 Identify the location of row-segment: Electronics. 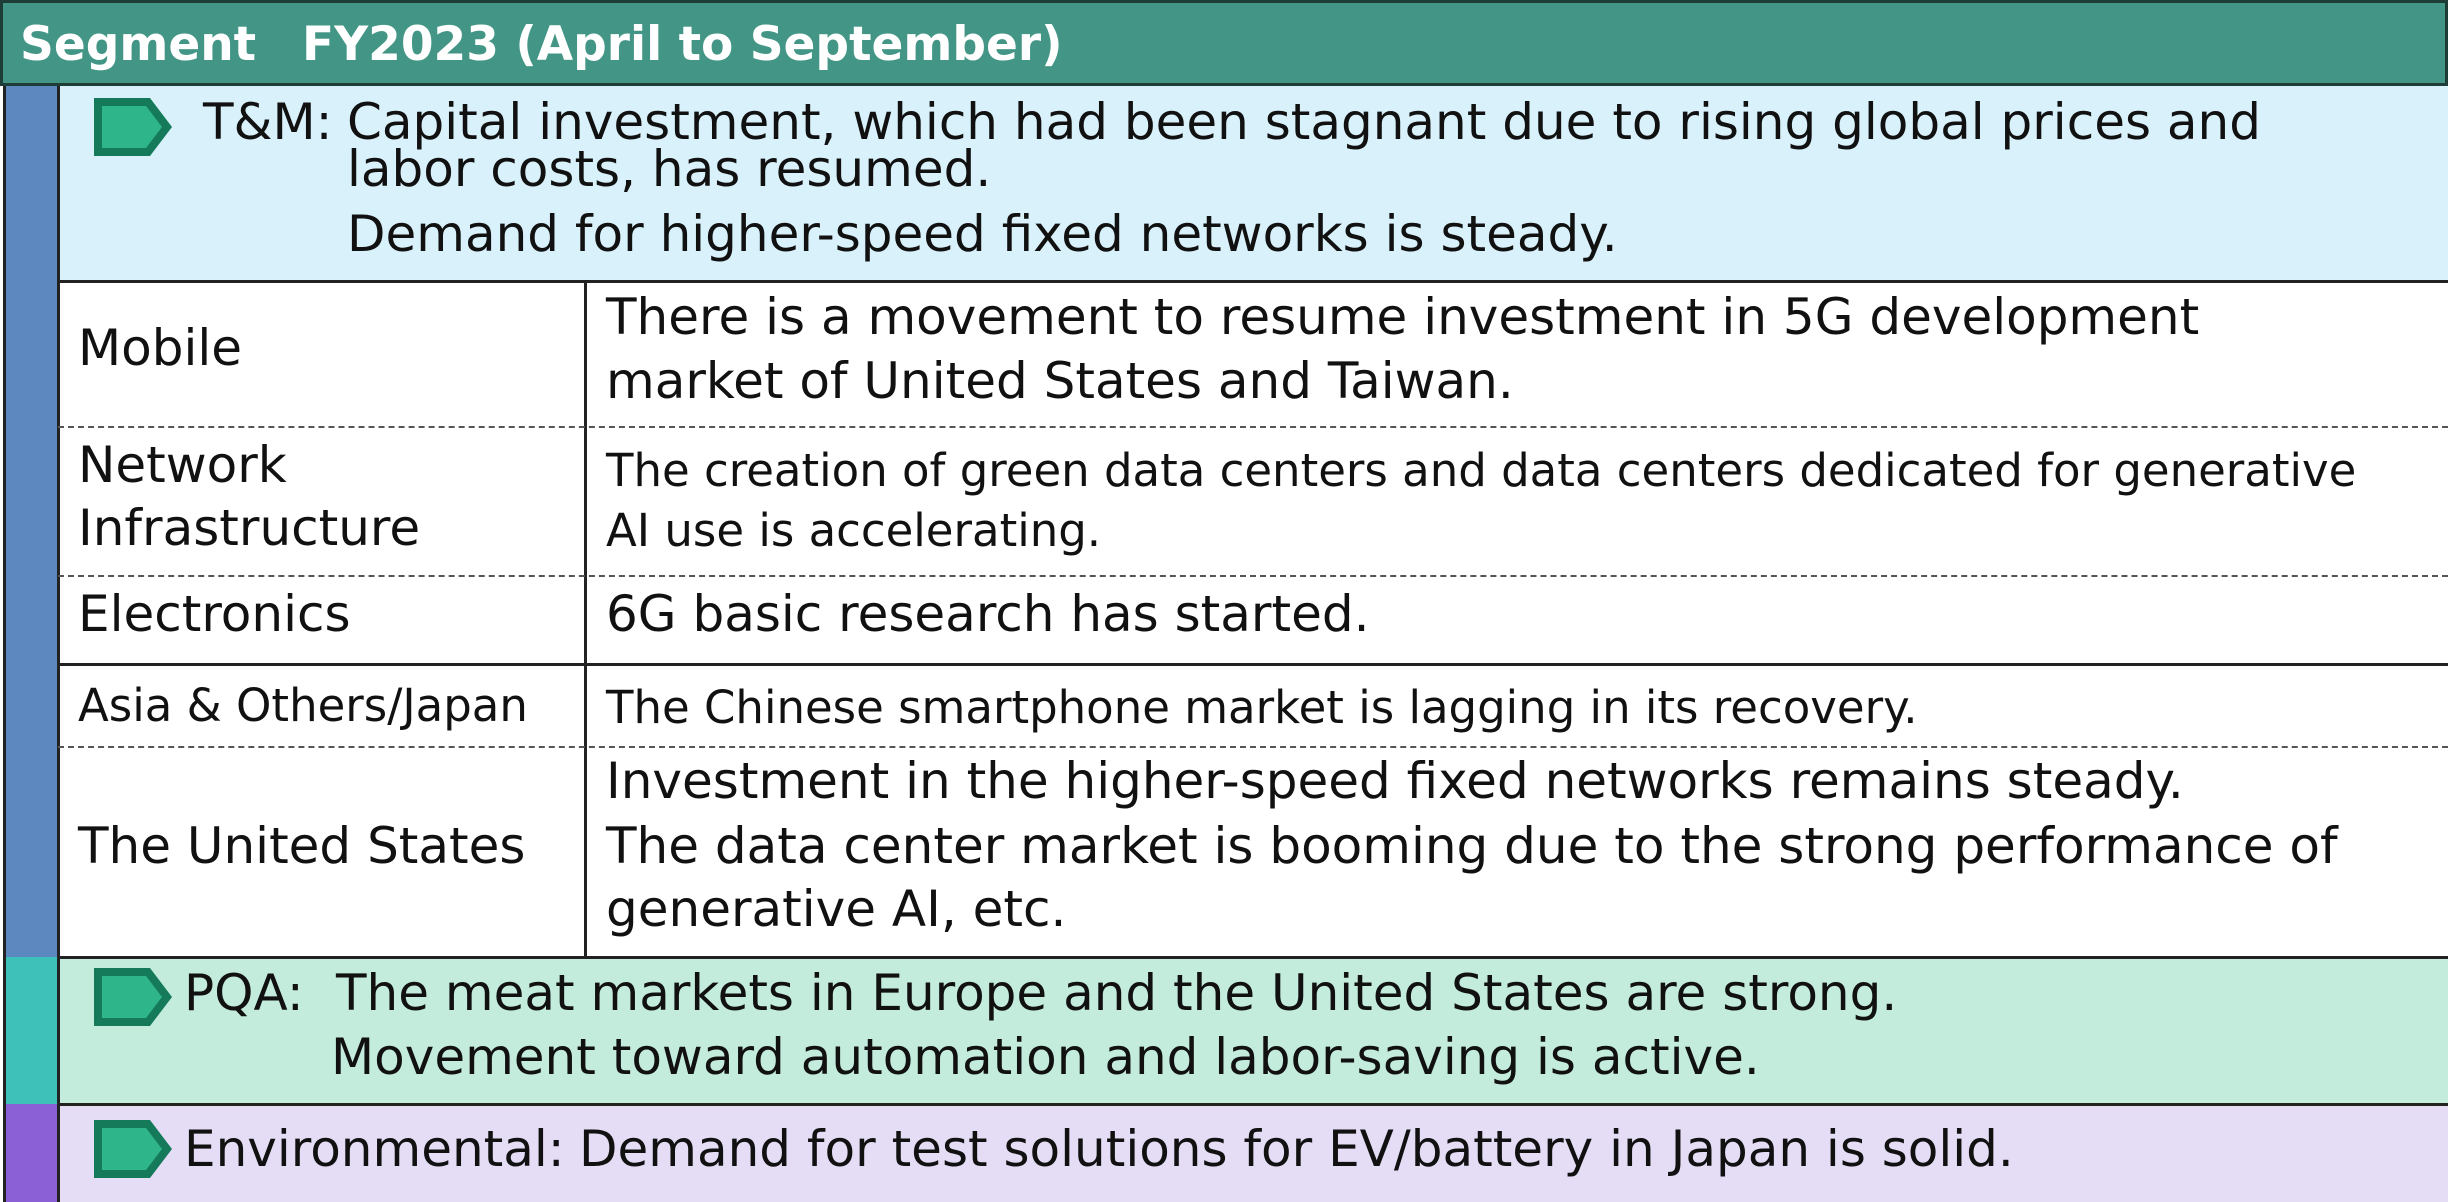
(214, 614).